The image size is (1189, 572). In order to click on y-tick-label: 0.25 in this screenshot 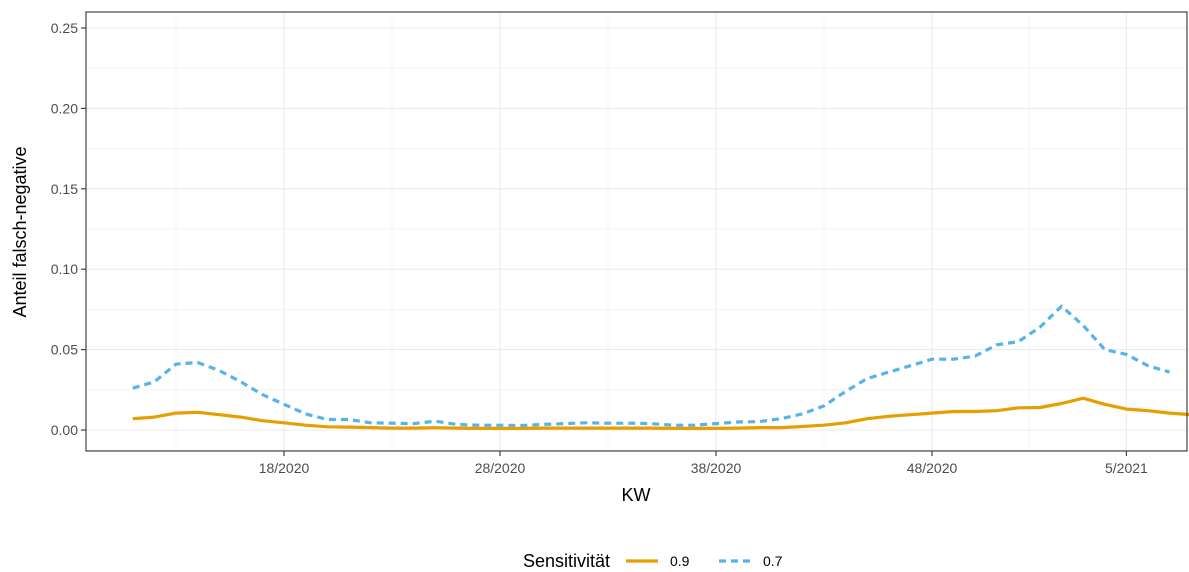, I will do `click(64, 28)`.